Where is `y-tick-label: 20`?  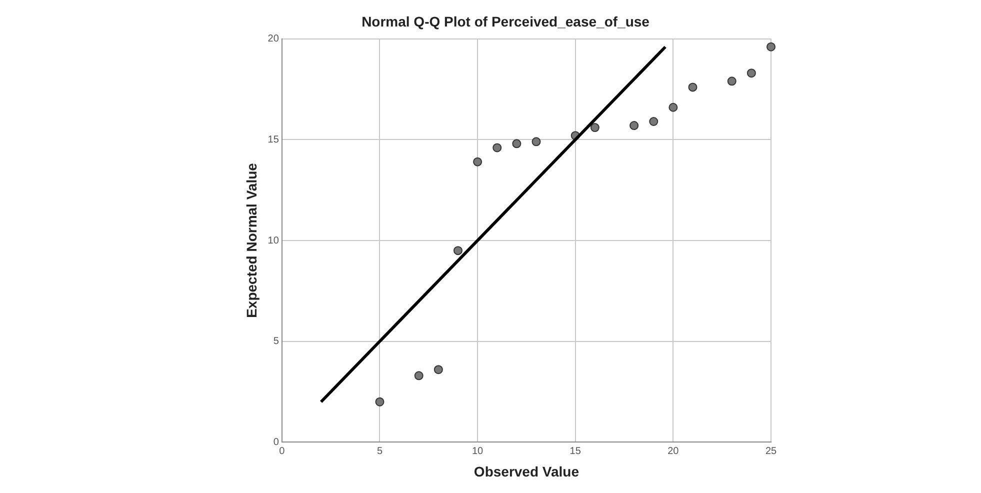
y-tick-label: 20 is located at coordinates (274, 39).